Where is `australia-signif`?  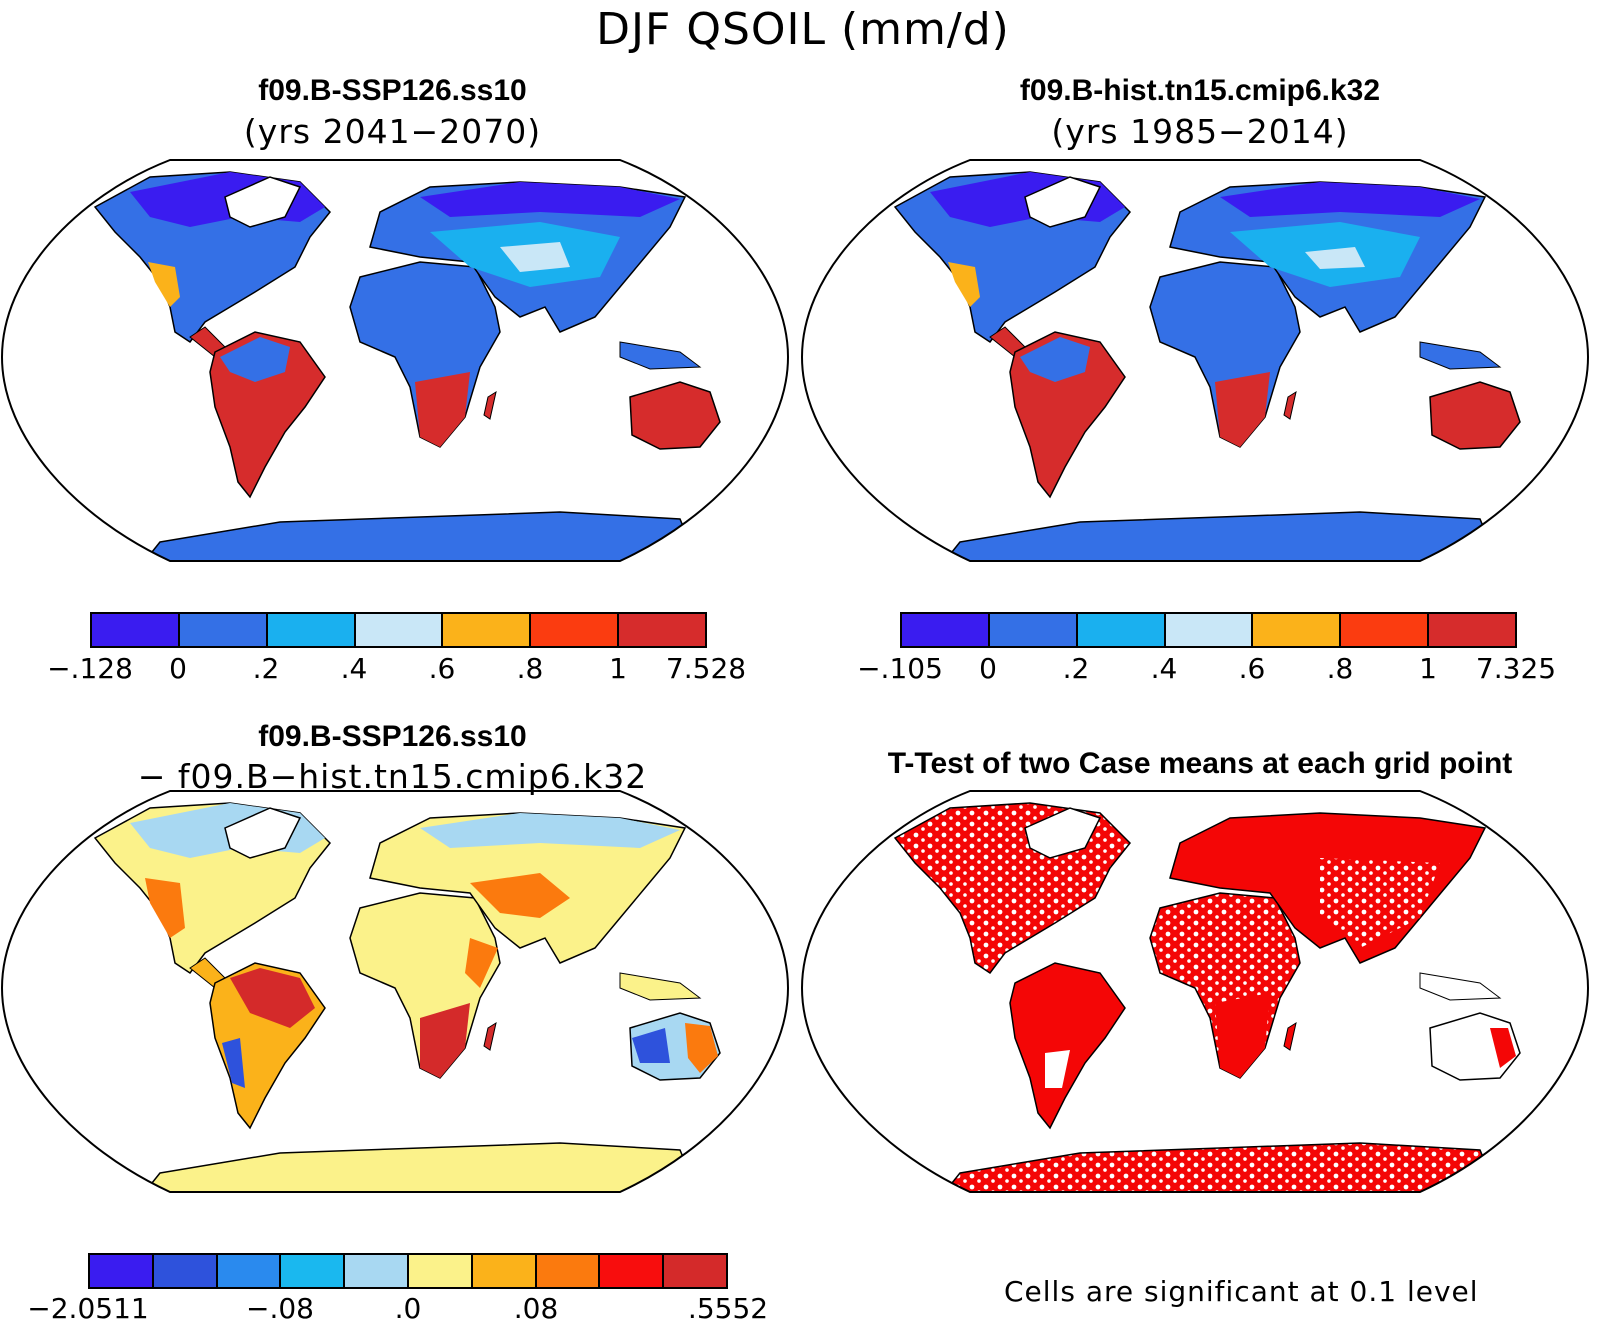
australia-signif is located at coordinates (1503, 1048).